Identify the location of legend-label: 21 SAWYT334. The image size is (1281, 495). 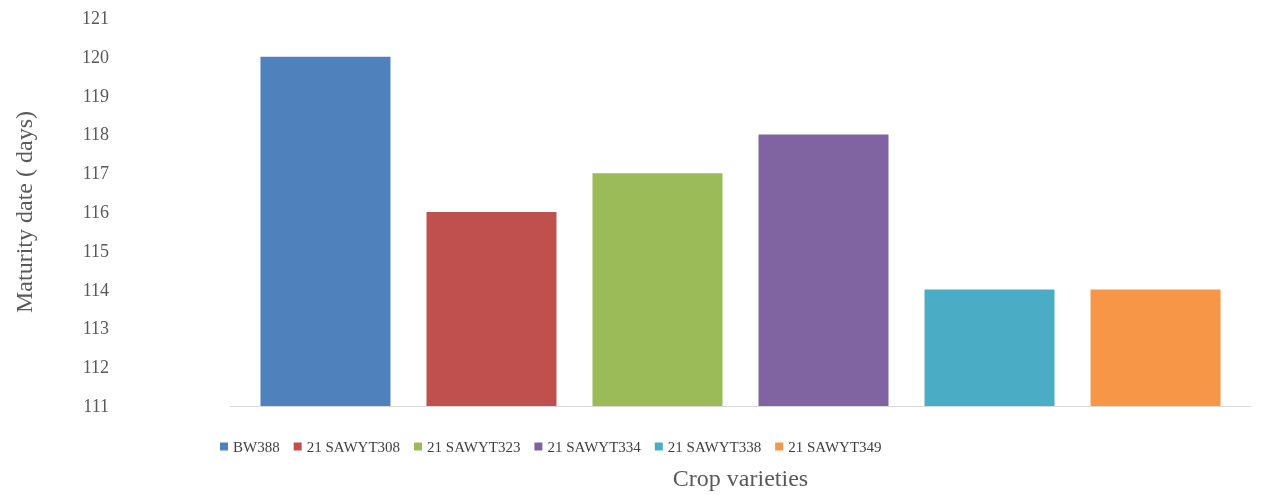
(594, 446).